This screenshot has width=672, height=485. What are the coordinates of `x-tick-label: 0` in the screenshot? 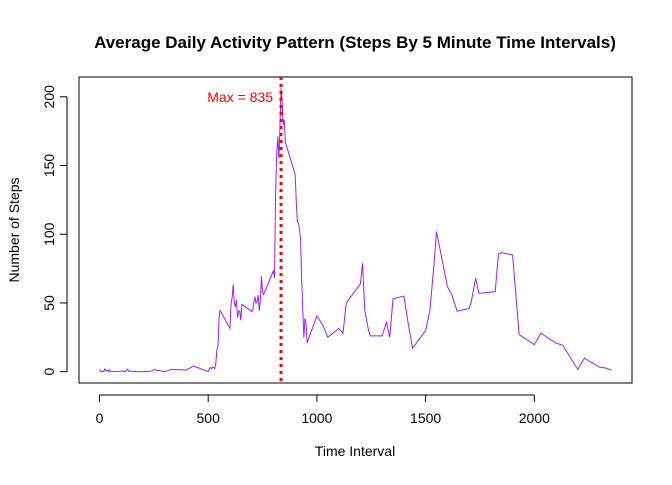 It's located at (100, 418).